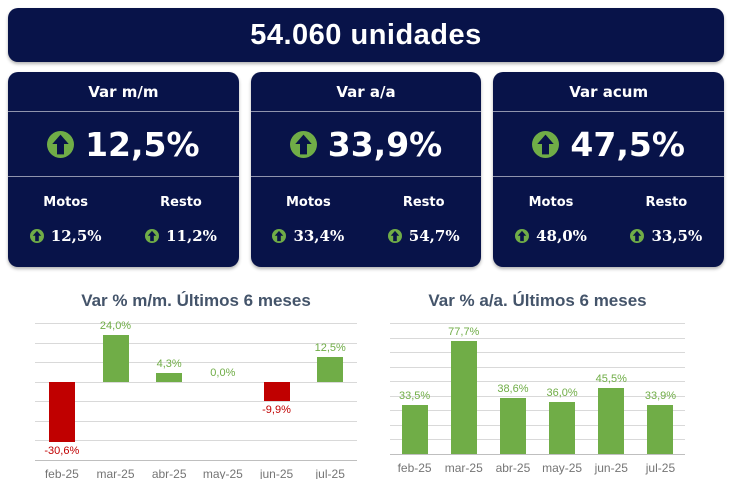 Image resolution: width=732 pixels, height=479 pixels. Describe the element at coordinates (423, 222) in the screenshot. I see `breakdown-resto: Resto 54,7%` at that location.